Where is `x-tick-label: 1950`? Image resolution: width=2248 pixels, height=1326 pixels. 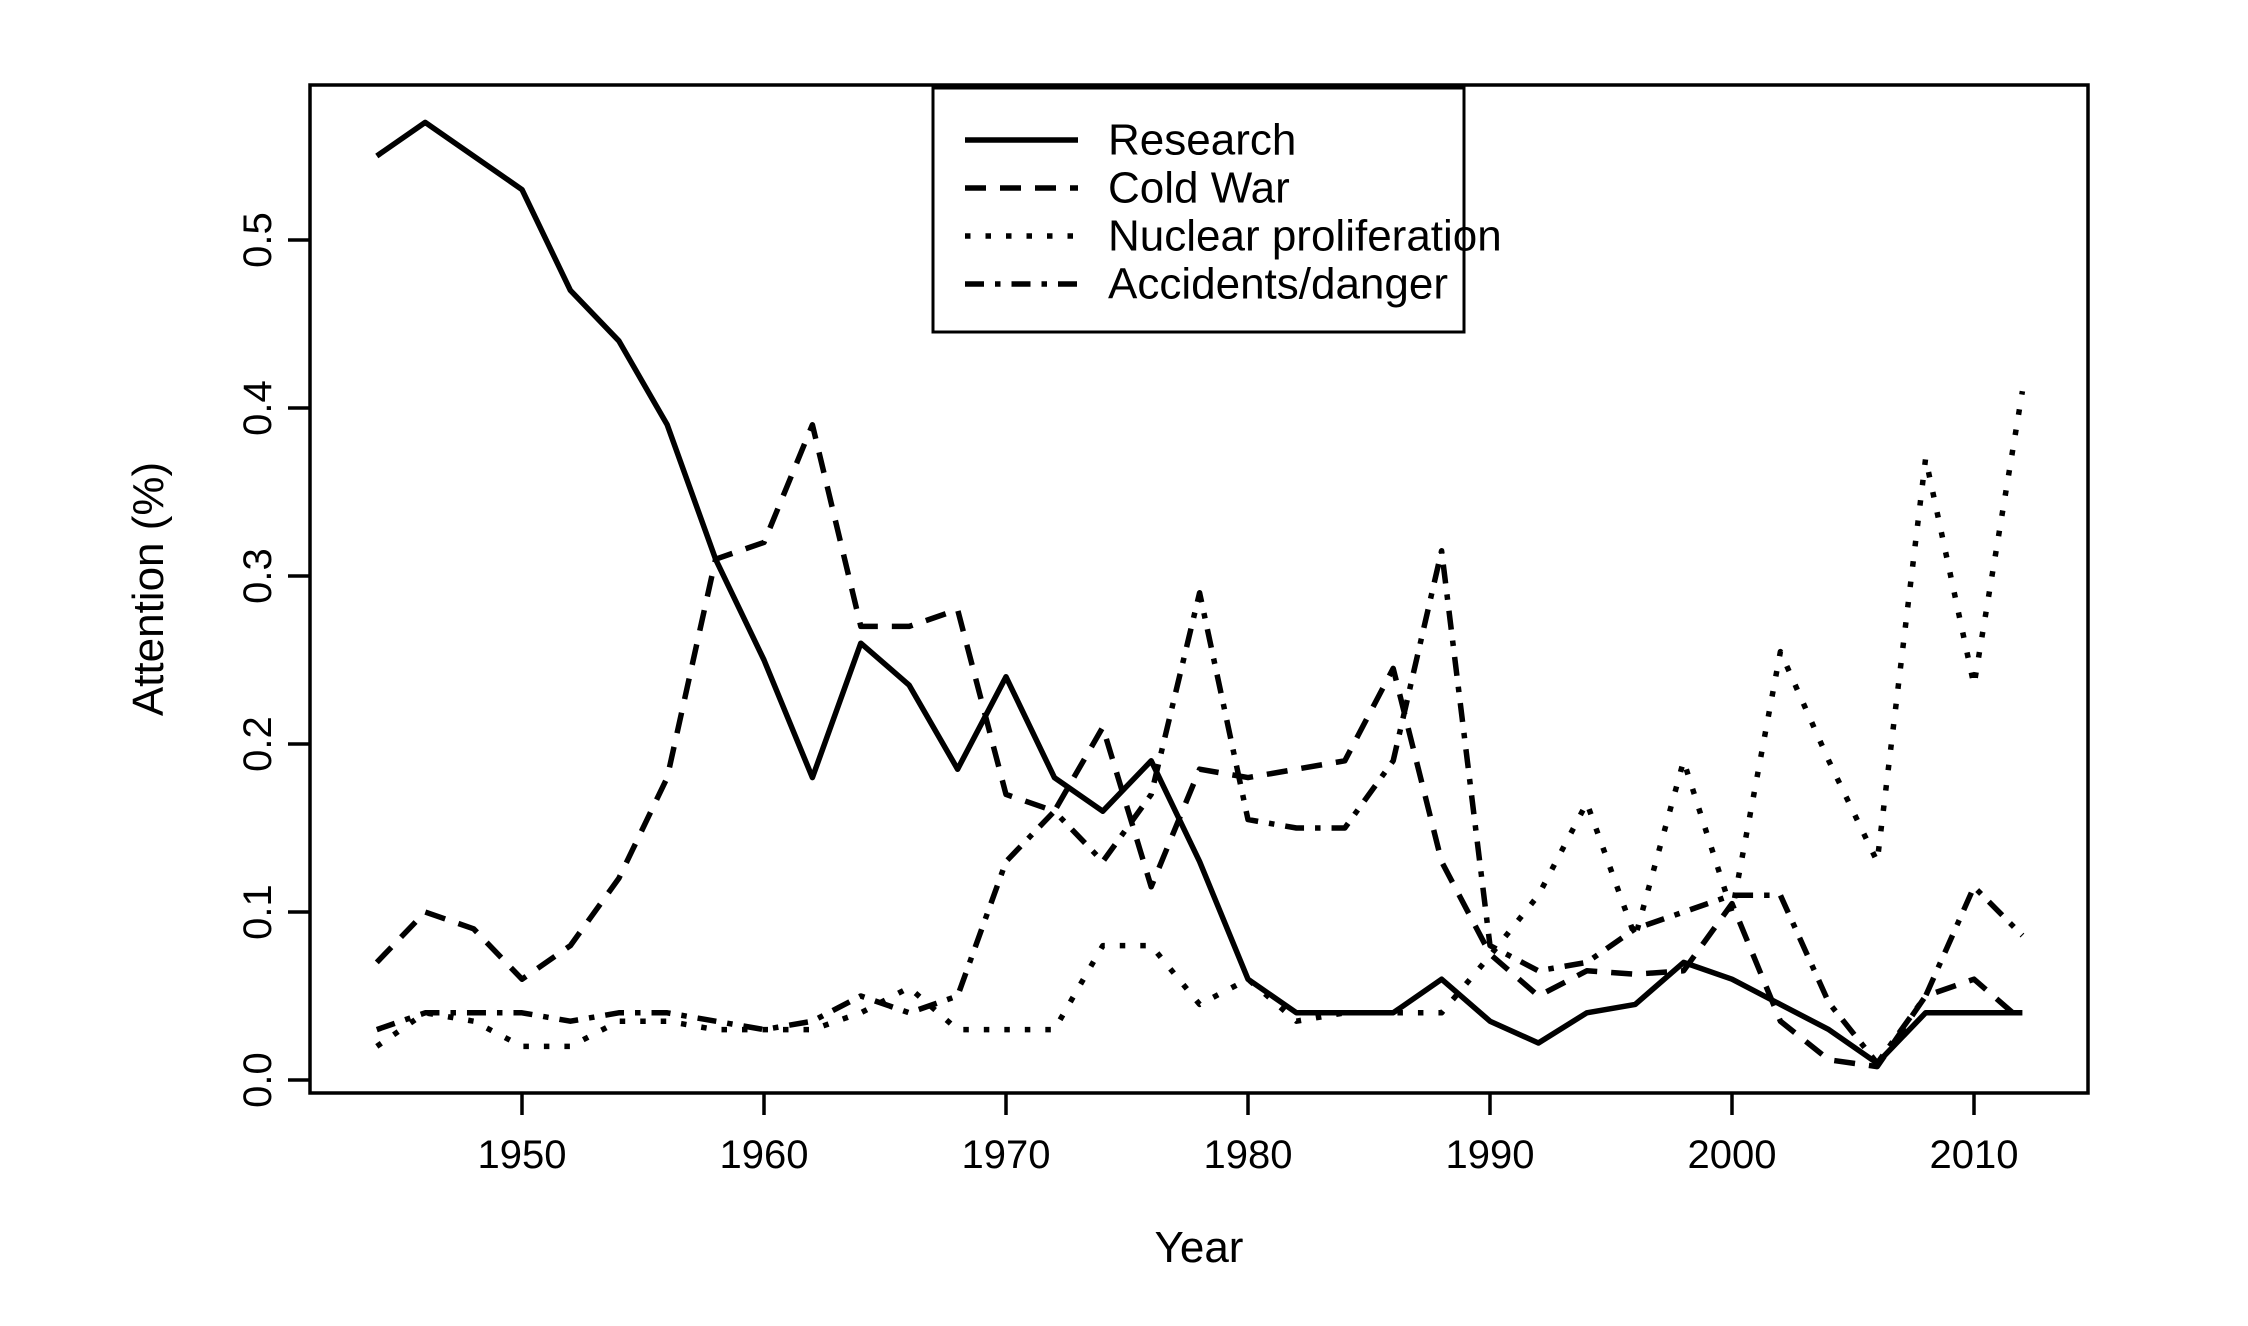 x-tick-label: 1950 is located at coordinates (522, 1155).